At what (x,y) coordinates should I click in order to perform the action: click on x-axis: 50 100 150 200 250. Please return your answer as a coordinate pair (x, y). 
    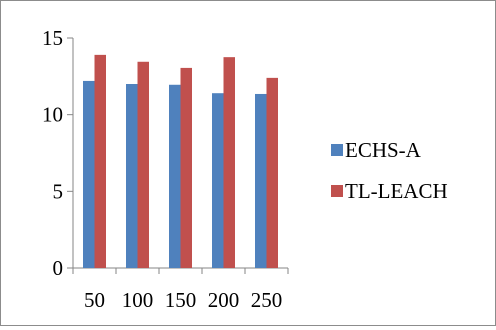
    Looking at the image, I should click on (180, 289).